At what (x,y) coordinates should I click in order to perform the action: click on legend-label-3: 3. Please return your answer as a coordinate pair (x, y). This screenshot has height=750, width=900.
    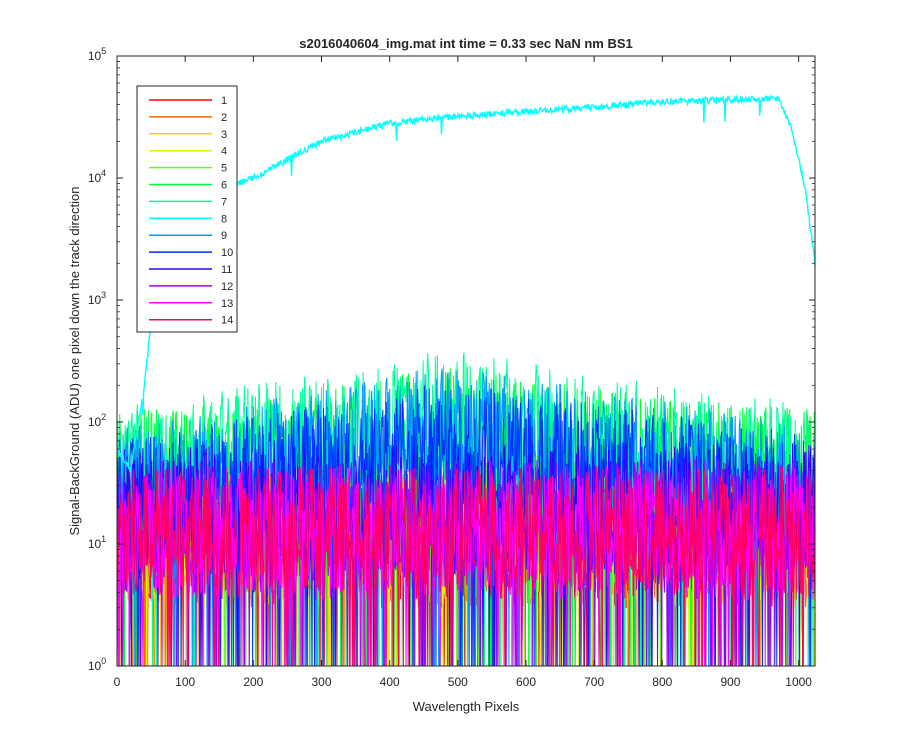
    Looking at the image, I should click on (224, 135).